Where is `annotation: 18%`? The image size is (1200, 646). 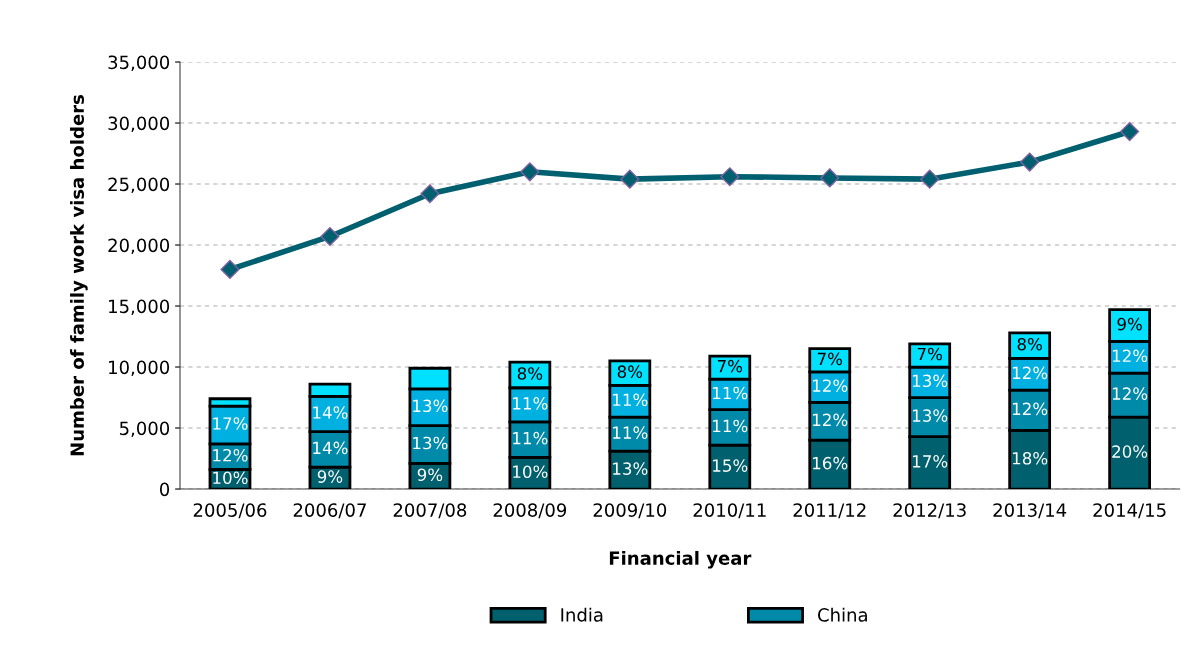 annotation: 18% is located at coordinates (1030, 458).